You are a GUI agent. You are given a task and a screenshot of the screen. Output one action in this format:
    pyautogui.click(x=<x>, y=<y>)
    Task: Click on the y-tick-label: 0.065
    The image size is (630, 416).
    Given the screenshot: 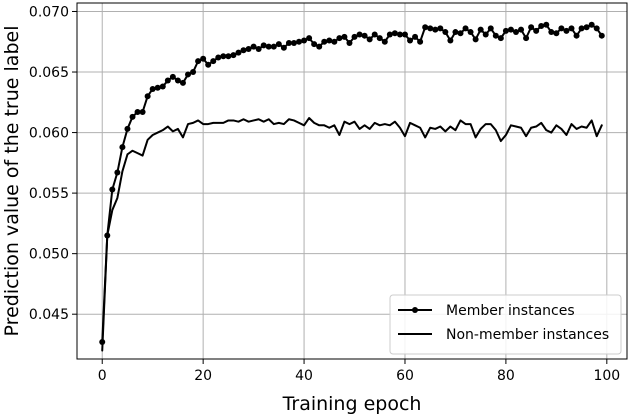 What is the action you would take?
    pyautogui.click(x=49, y=73)
    